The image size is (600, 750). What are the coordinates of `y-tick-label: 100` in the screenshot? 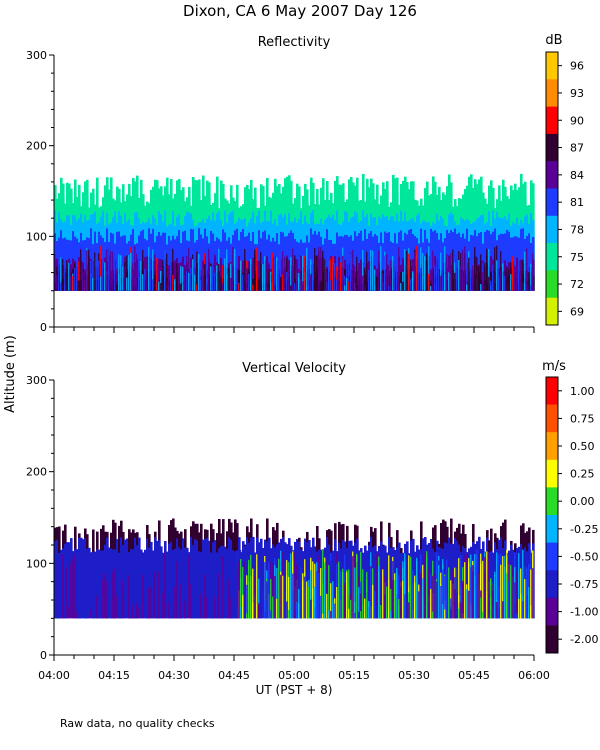 It's located at (36, 236).